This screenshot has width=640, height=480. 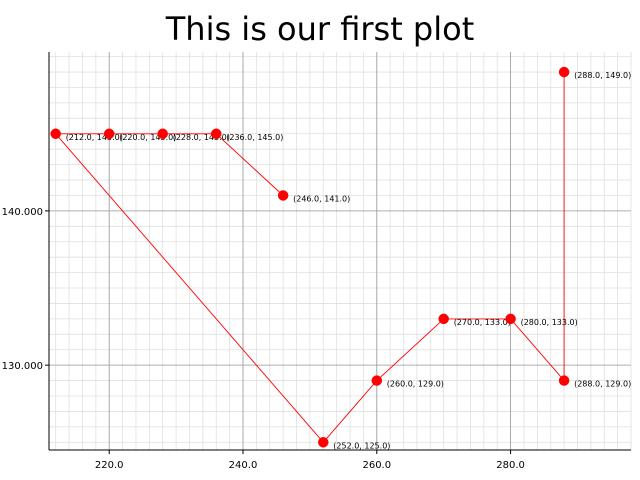 I want to click on chart-title: This is our first plot, so click(x=320, y=29).